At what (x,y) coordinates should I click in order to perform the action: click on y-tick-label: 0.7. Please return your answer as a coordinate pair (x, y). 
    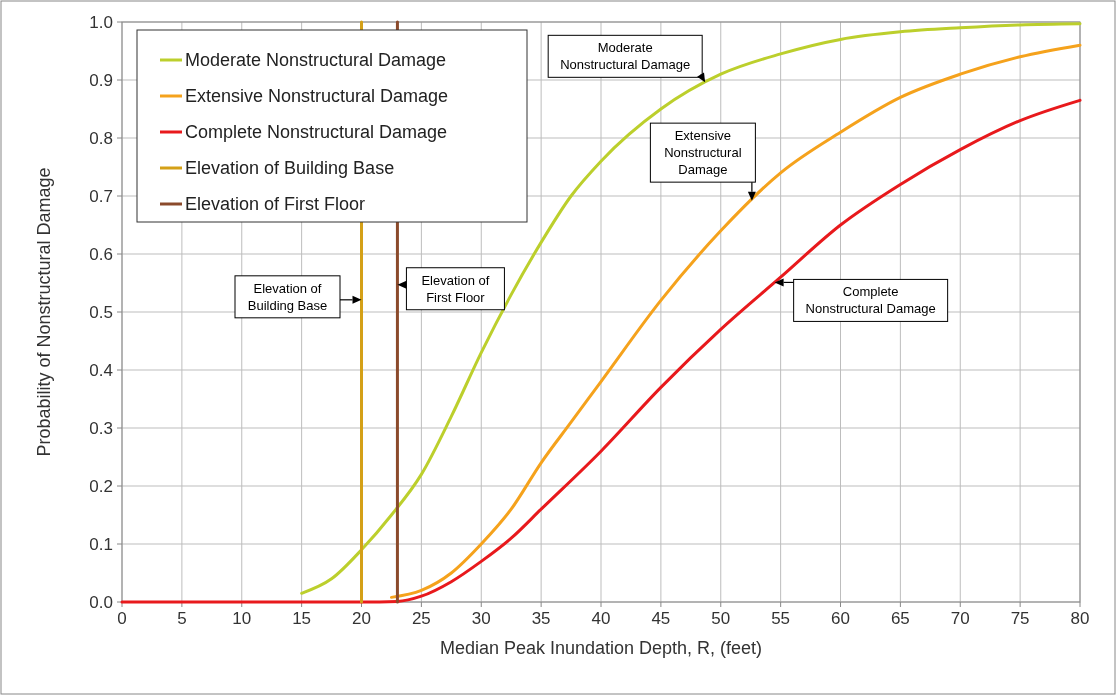
    Looking at the image, I should click on (101, 196).